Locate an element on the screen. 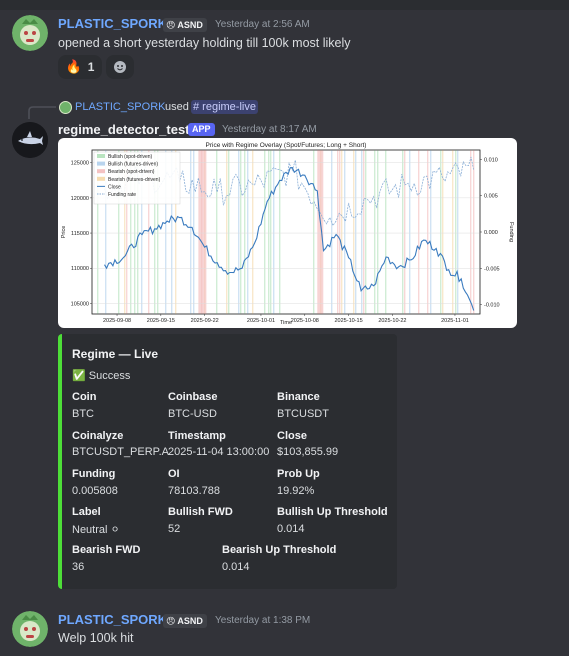  reply-avatar is located at coordinates (65, 107).